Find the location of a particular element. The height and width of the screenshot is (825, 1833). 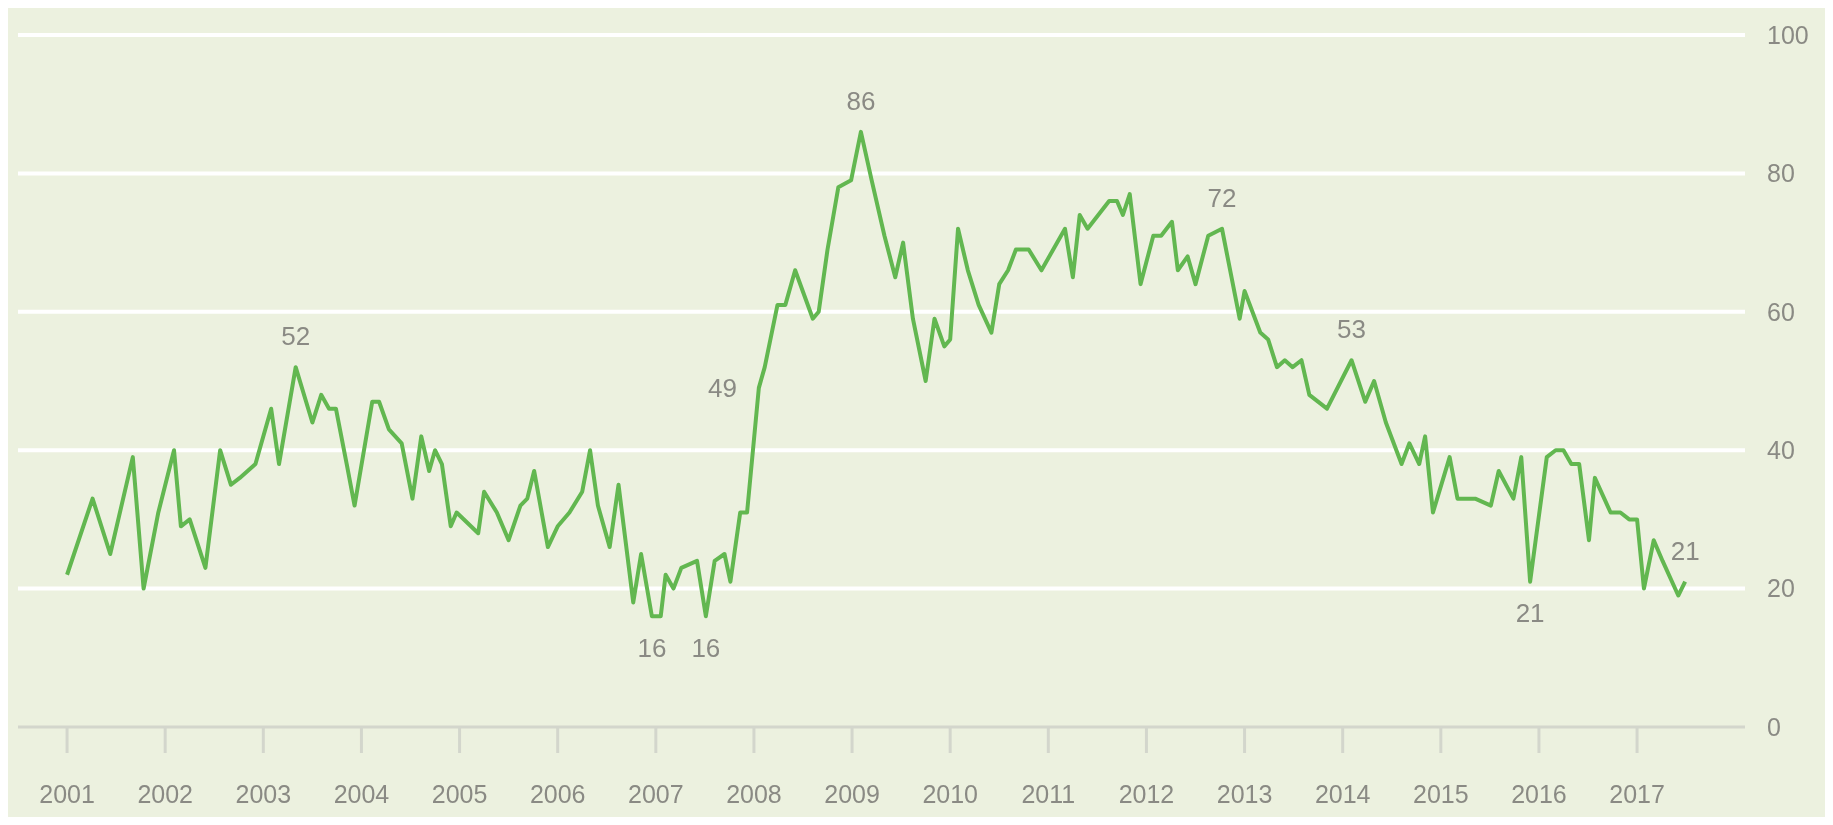

y-tick-label: 0 is located at coordinates (1774, 726).